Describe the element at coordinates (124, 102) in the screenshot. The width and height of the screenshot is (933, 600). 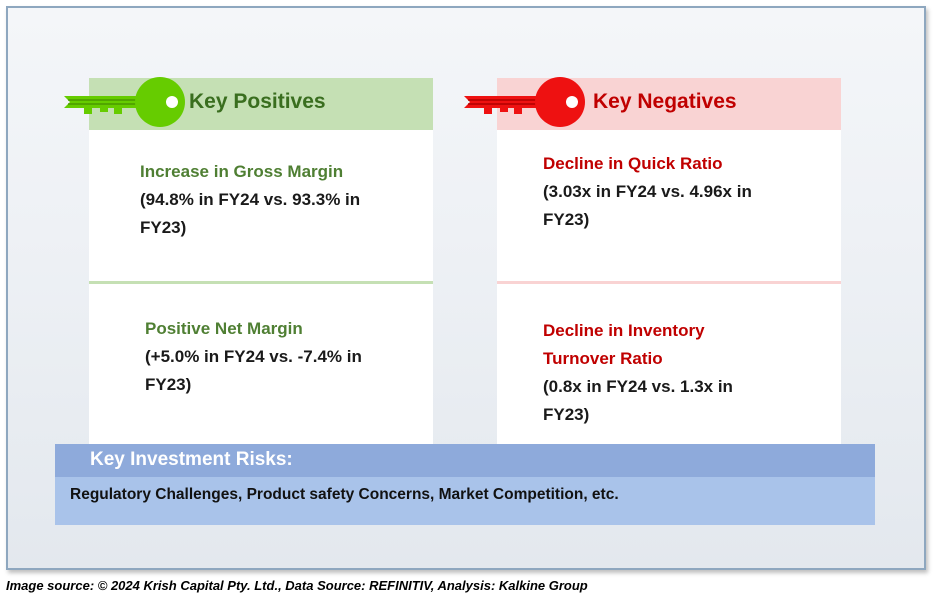
I see `green-key-icon` at that location.